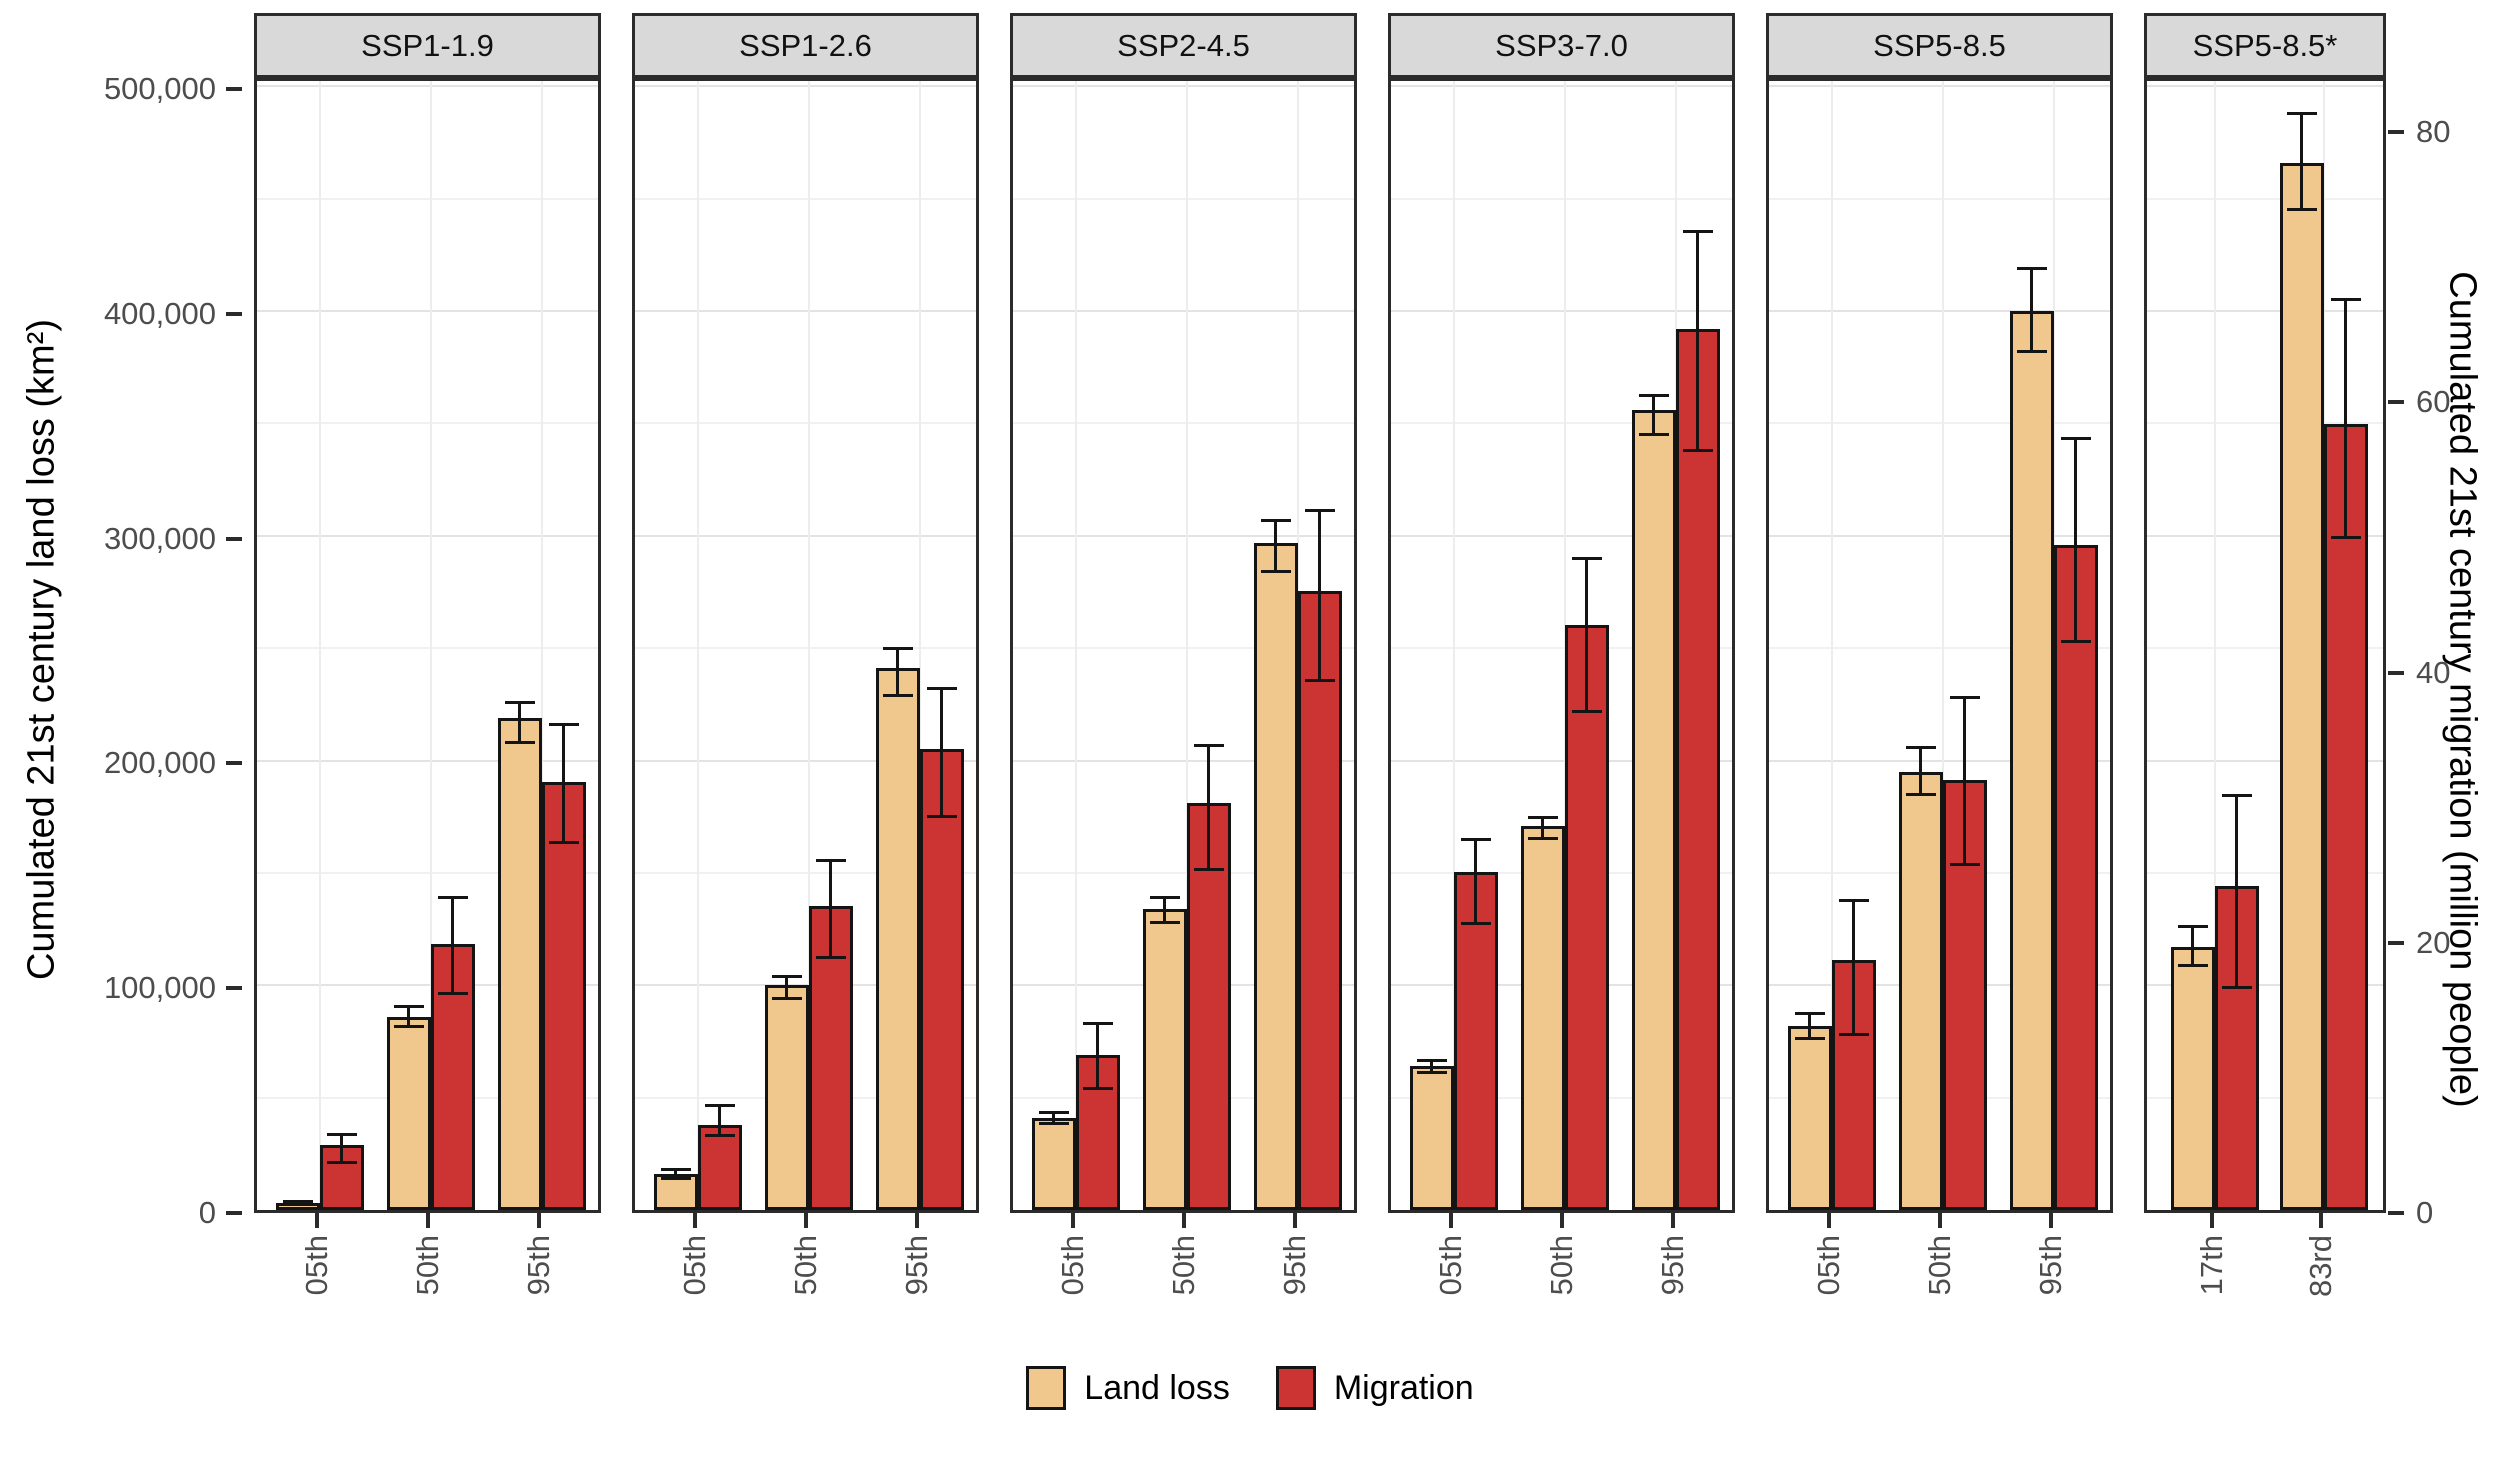  Describe the element at coordinates (2433, 672) in the screenshot. I see `right-axis-tick-label: 40` at that location.